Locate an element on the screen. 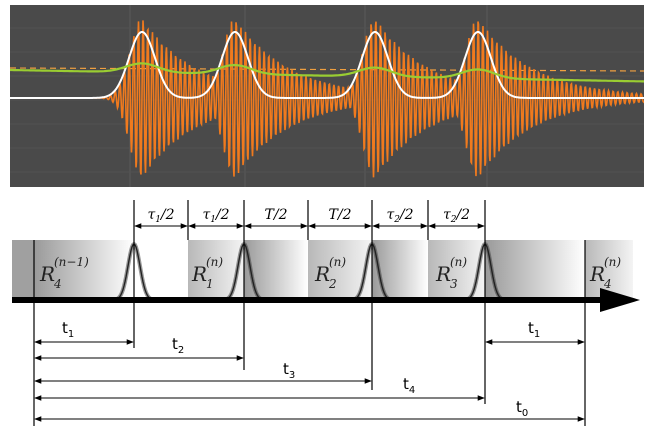  region-label-subscript: 1 is located at coordinates (210, 284).